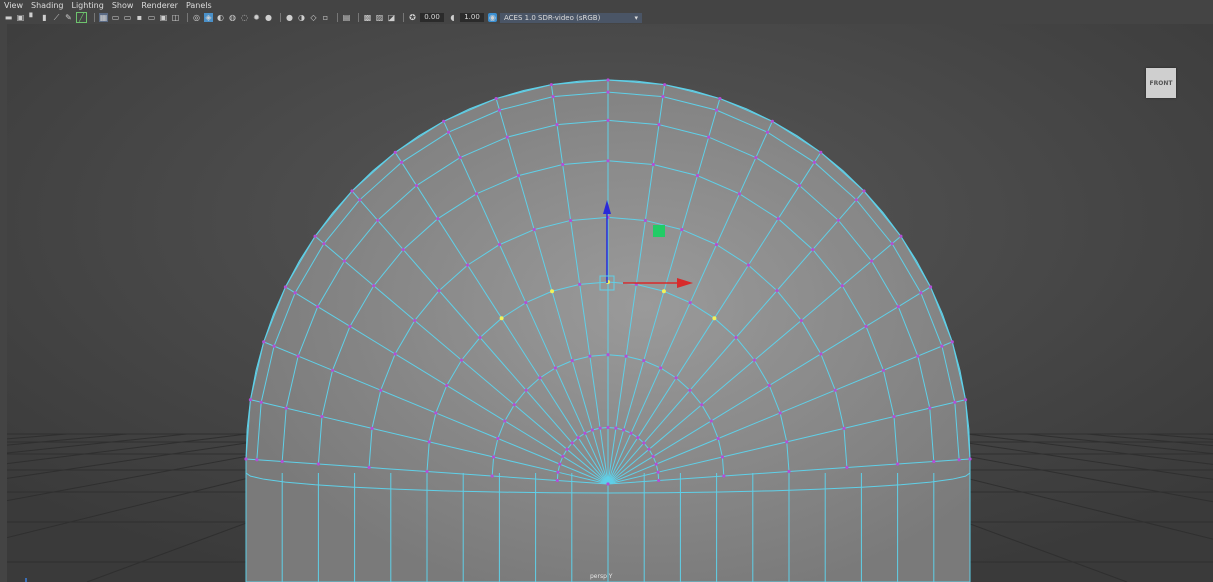 This screenshot has height=582, width=1213. I want to click on grid-line, so click(1089, 449).